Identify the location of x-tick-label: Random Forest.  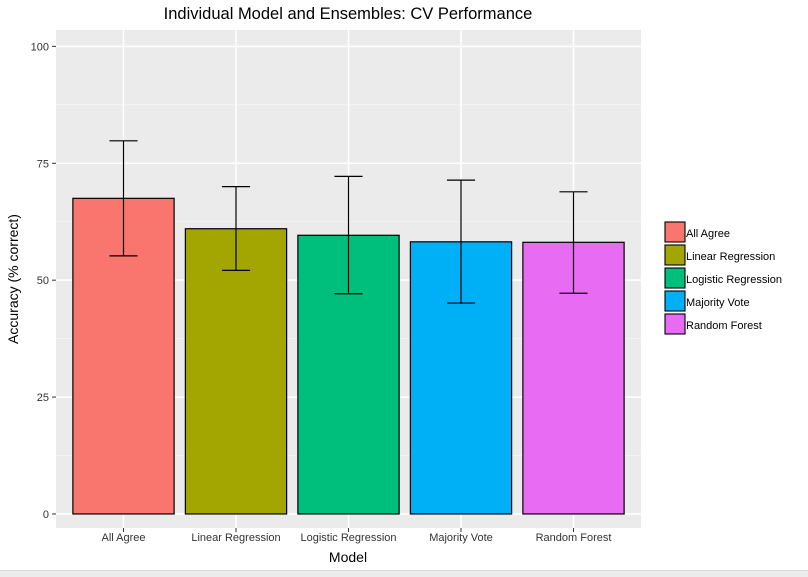
(574, 538).